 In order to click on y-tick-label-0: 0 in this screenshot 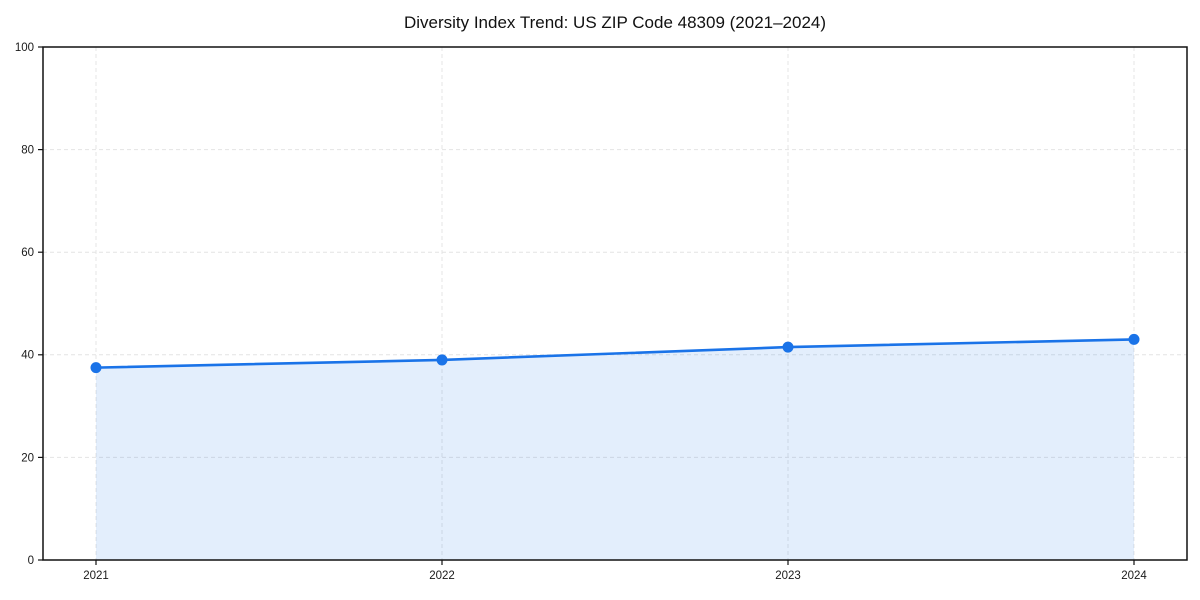, I will do `click(31, 561)`.